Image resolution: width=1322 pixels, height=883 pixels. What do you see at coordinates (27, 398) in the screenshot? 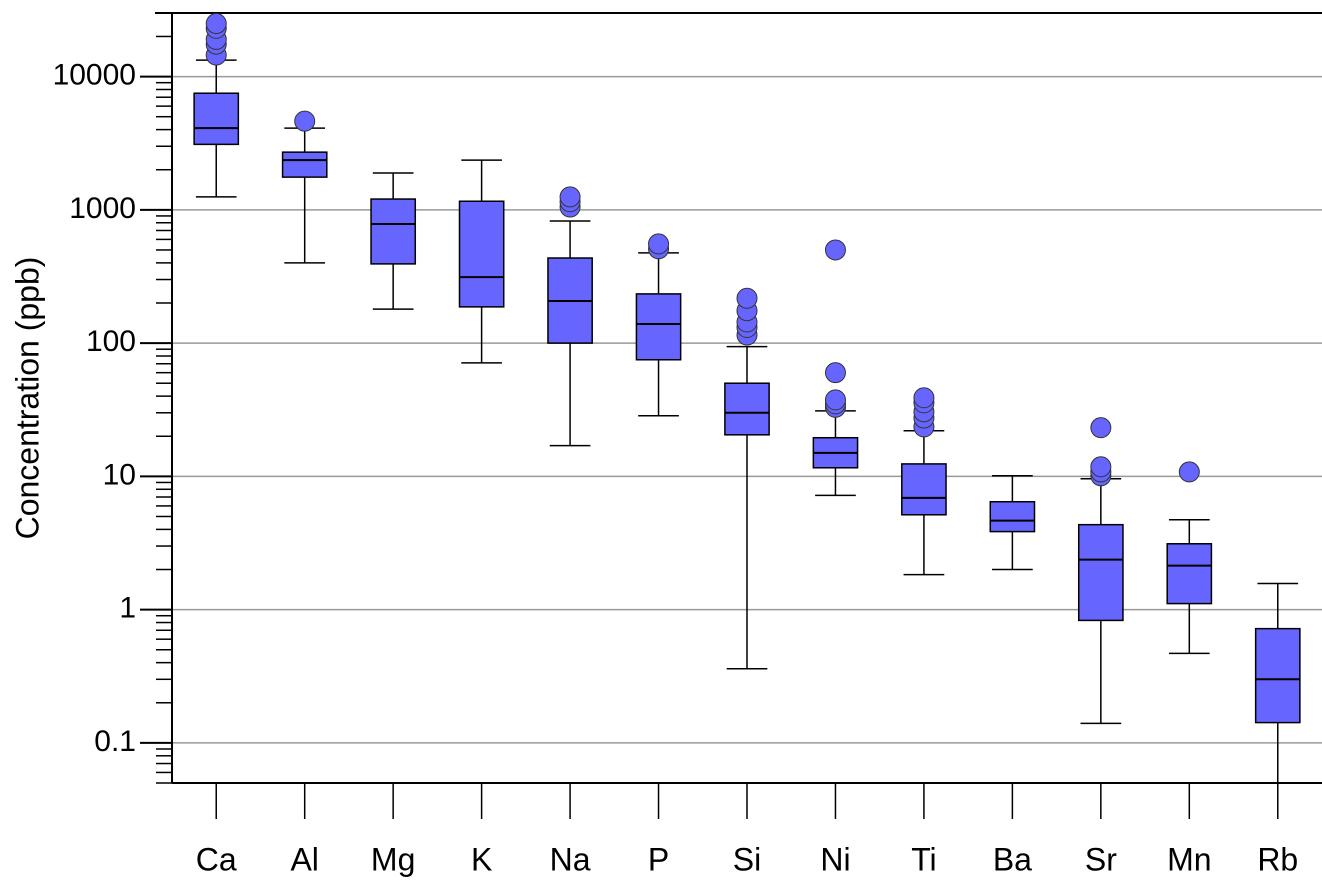
I see `y-axis-label: Concentration (ppb)` at bounding box center [27, 398].